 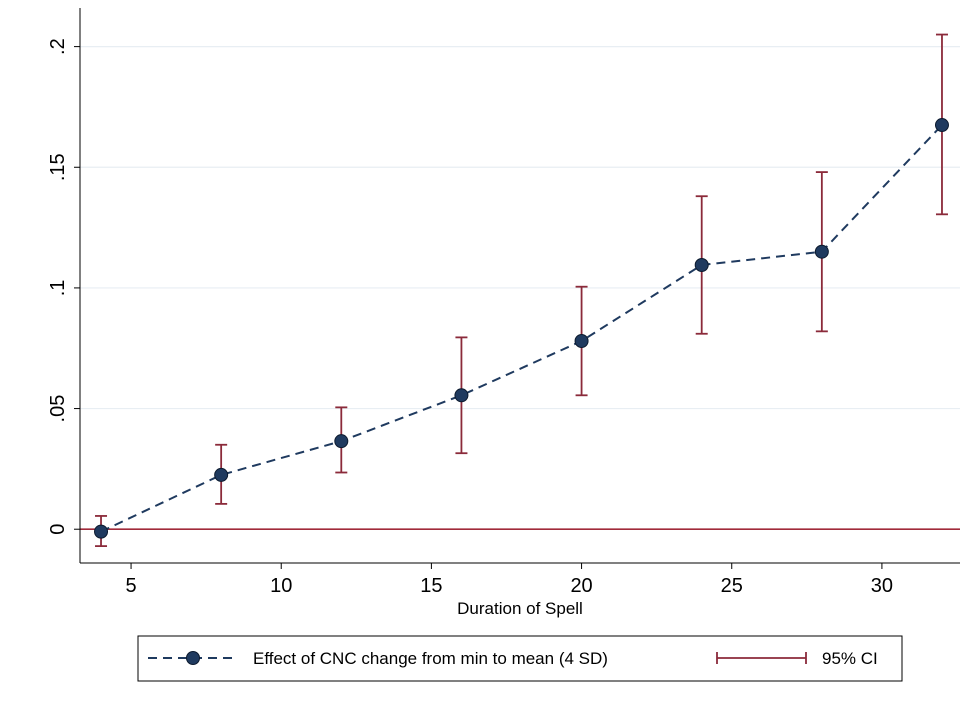 I want to click on x-tick-label-0: 5, so click(x=130, y=586).